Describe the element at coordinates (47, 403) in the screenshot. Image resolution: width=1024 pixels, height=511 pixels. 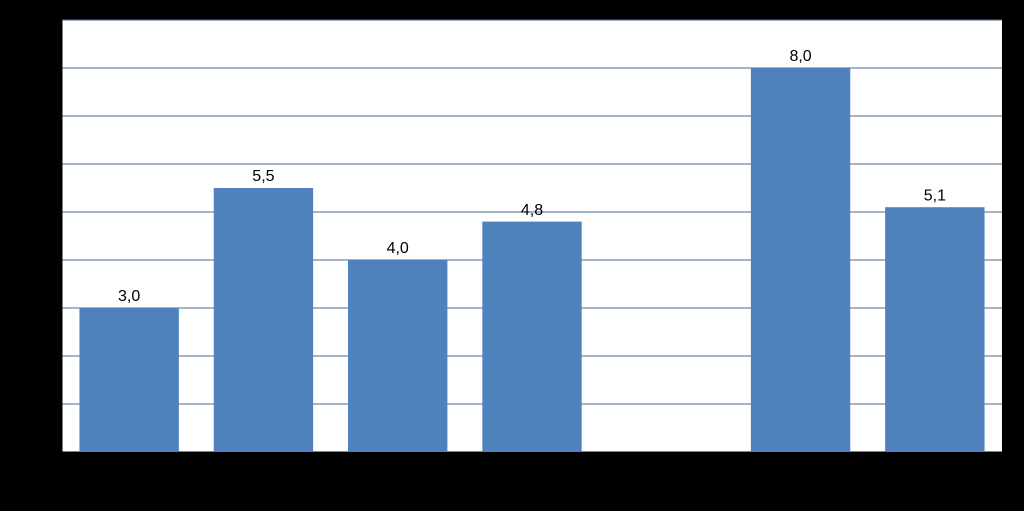
I see `y-tick-label: 1` at that location.